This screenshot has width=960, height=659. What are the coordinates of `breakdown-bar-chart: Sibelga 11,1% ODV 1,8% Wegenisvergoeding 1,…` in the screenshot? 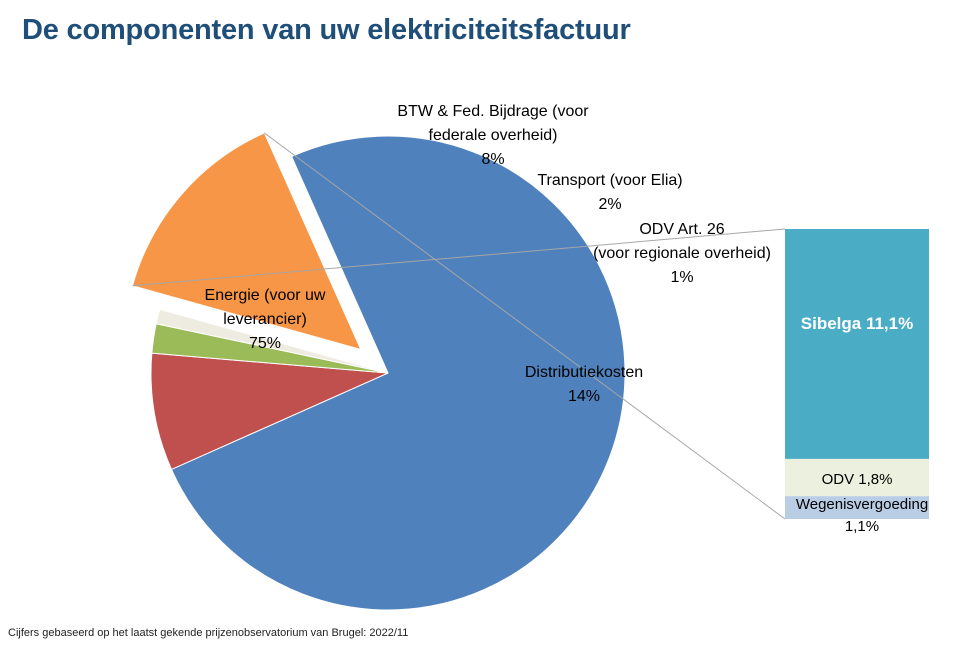 It's located at (857, 382).